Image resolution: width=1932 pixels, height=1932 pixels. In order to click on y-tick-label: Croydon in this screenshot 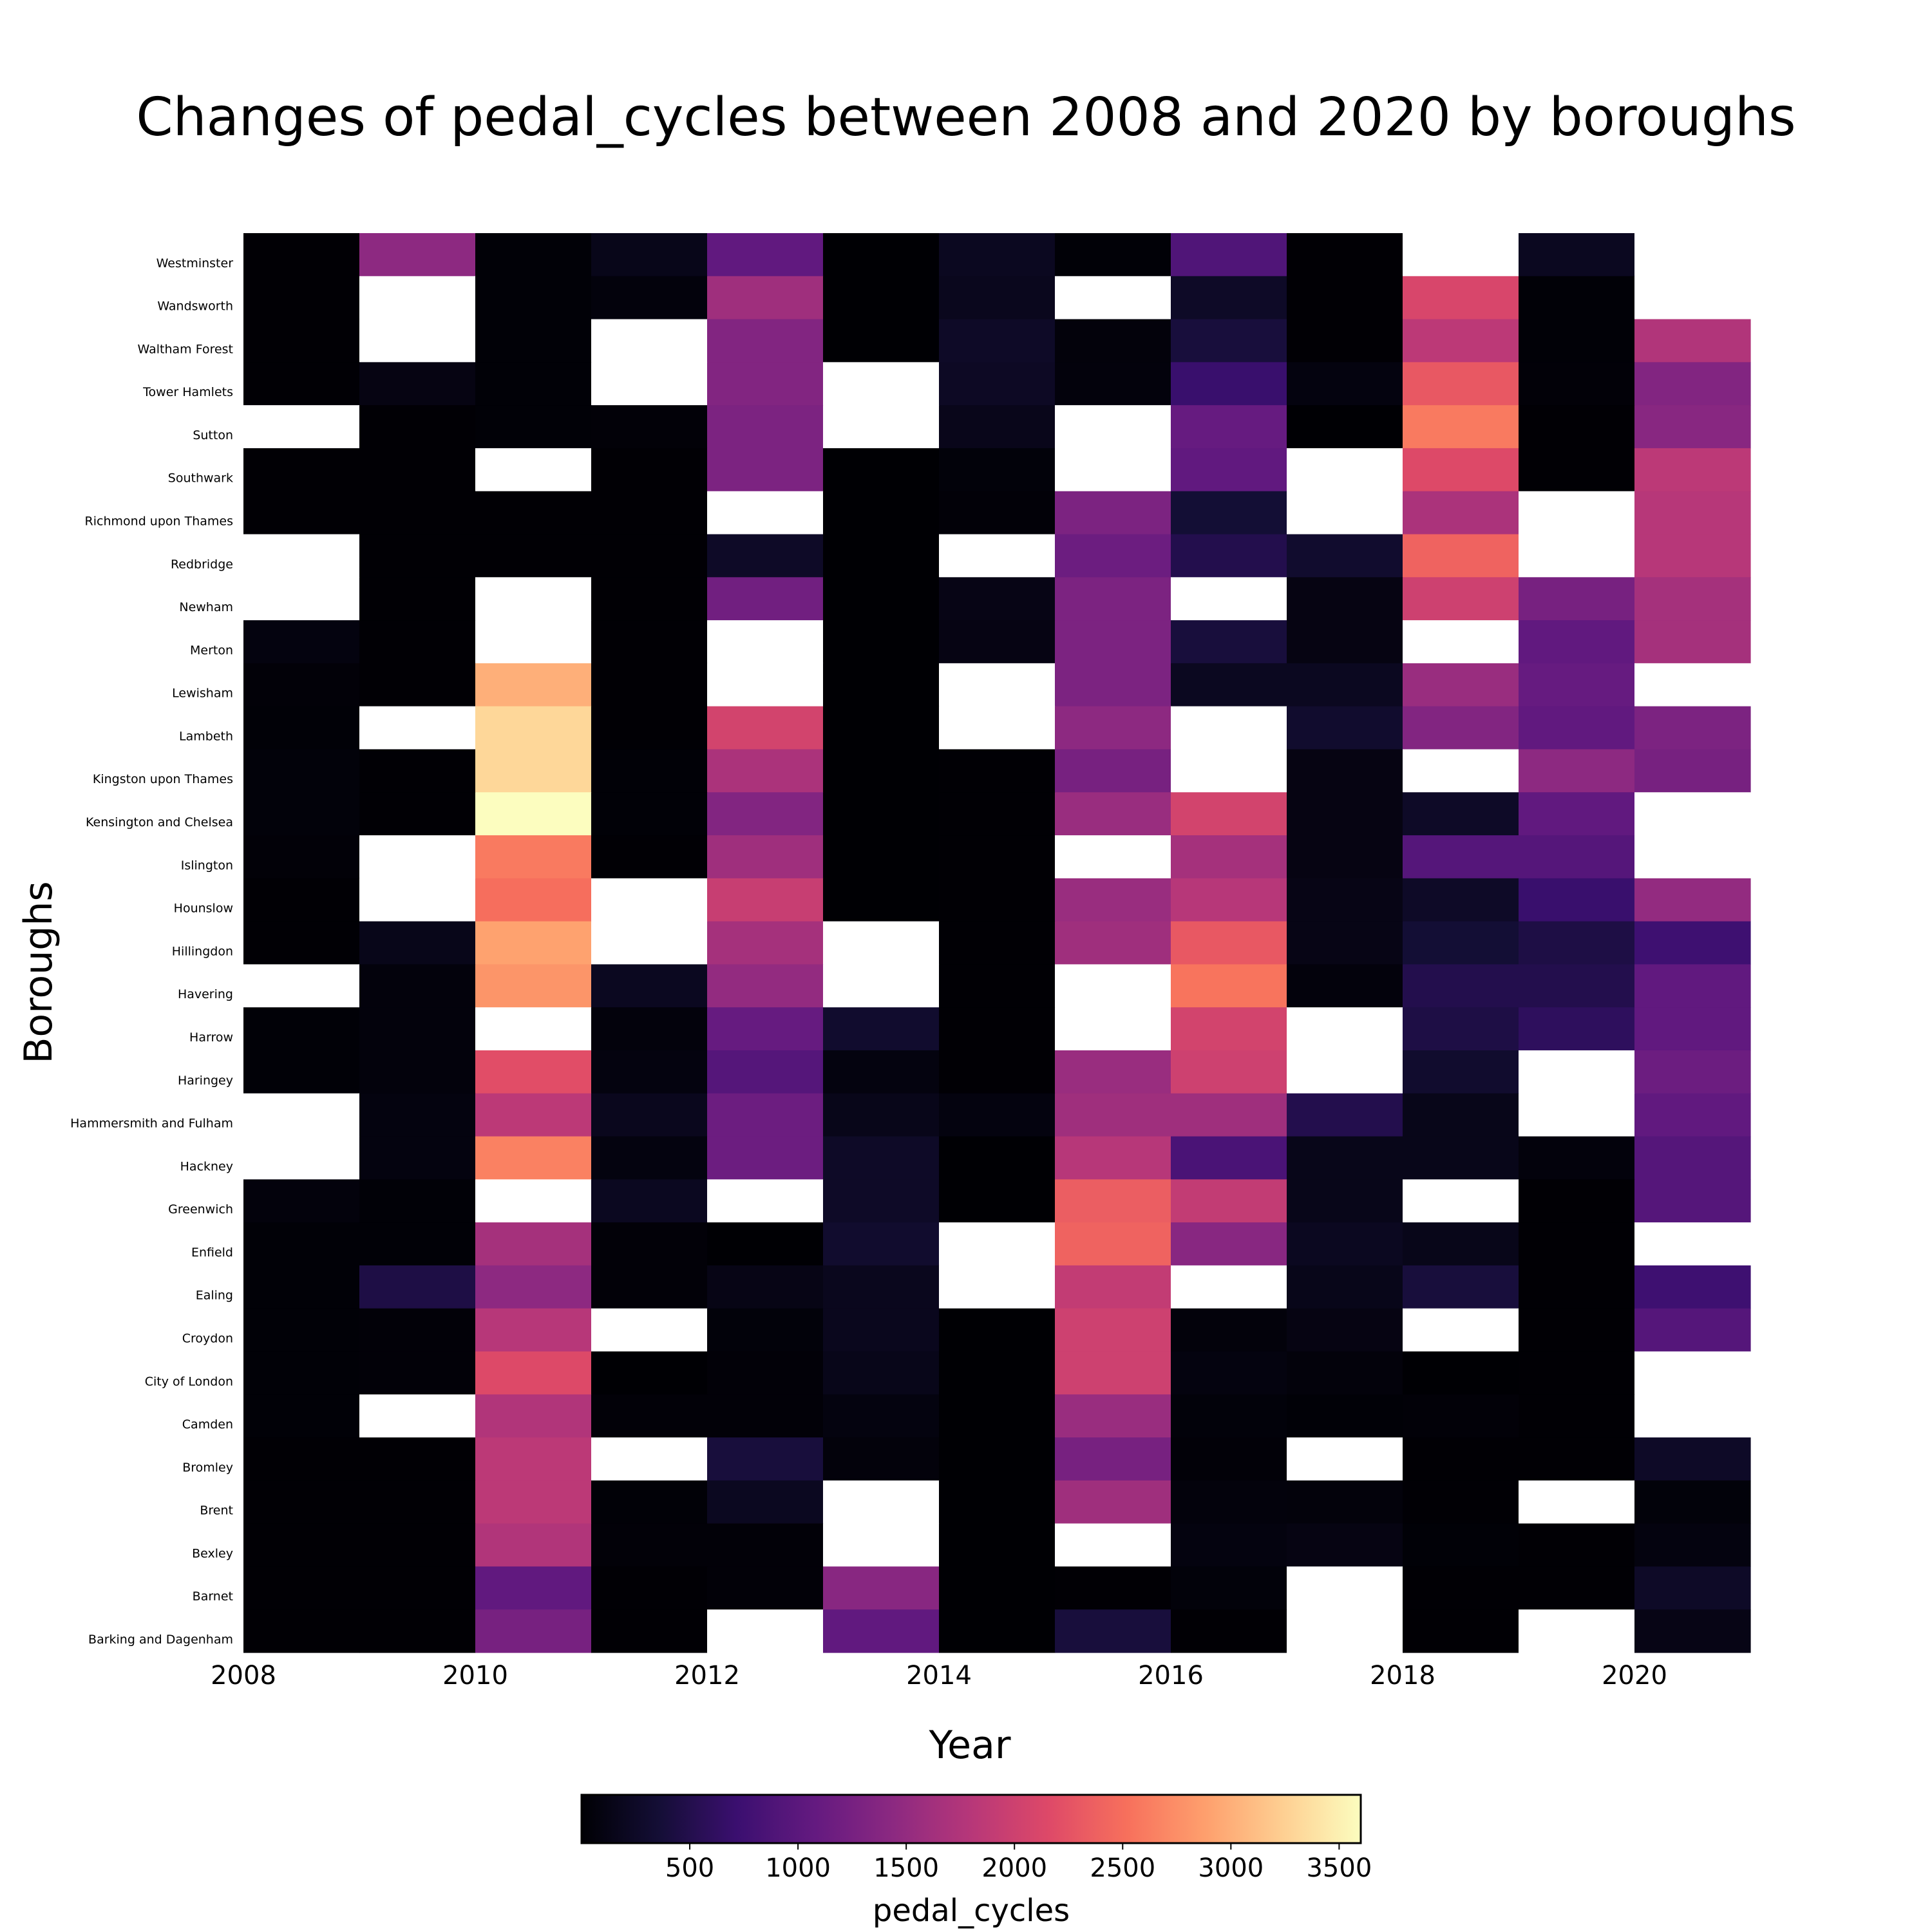, I will do `click(207, 1338)`.